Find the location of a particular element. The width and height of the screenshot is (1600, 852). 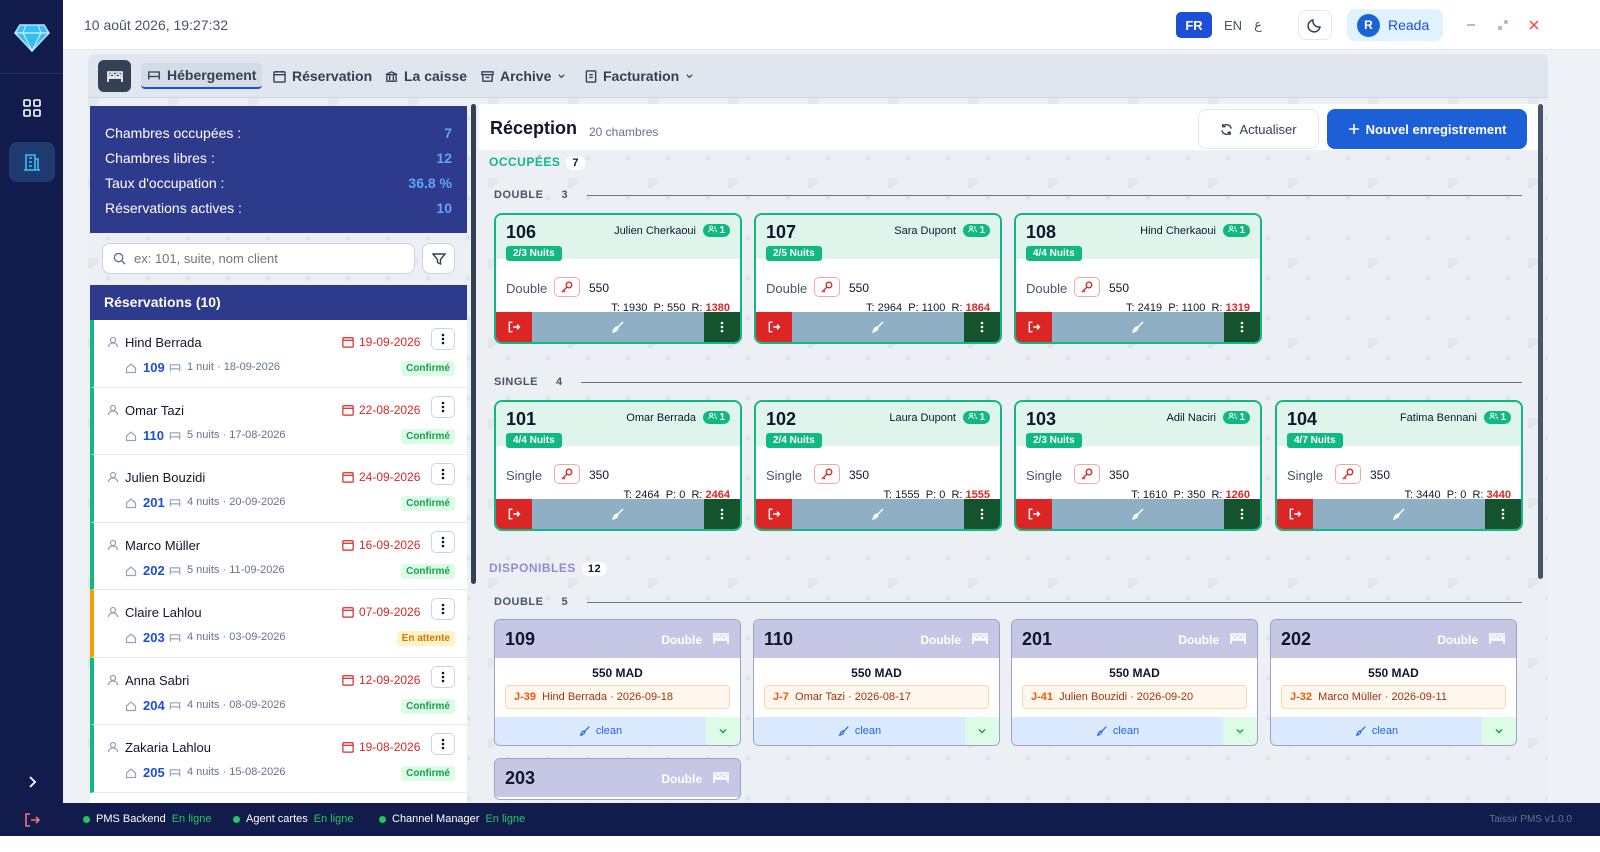

left-scrollbar is located at coordinates (473, 344).